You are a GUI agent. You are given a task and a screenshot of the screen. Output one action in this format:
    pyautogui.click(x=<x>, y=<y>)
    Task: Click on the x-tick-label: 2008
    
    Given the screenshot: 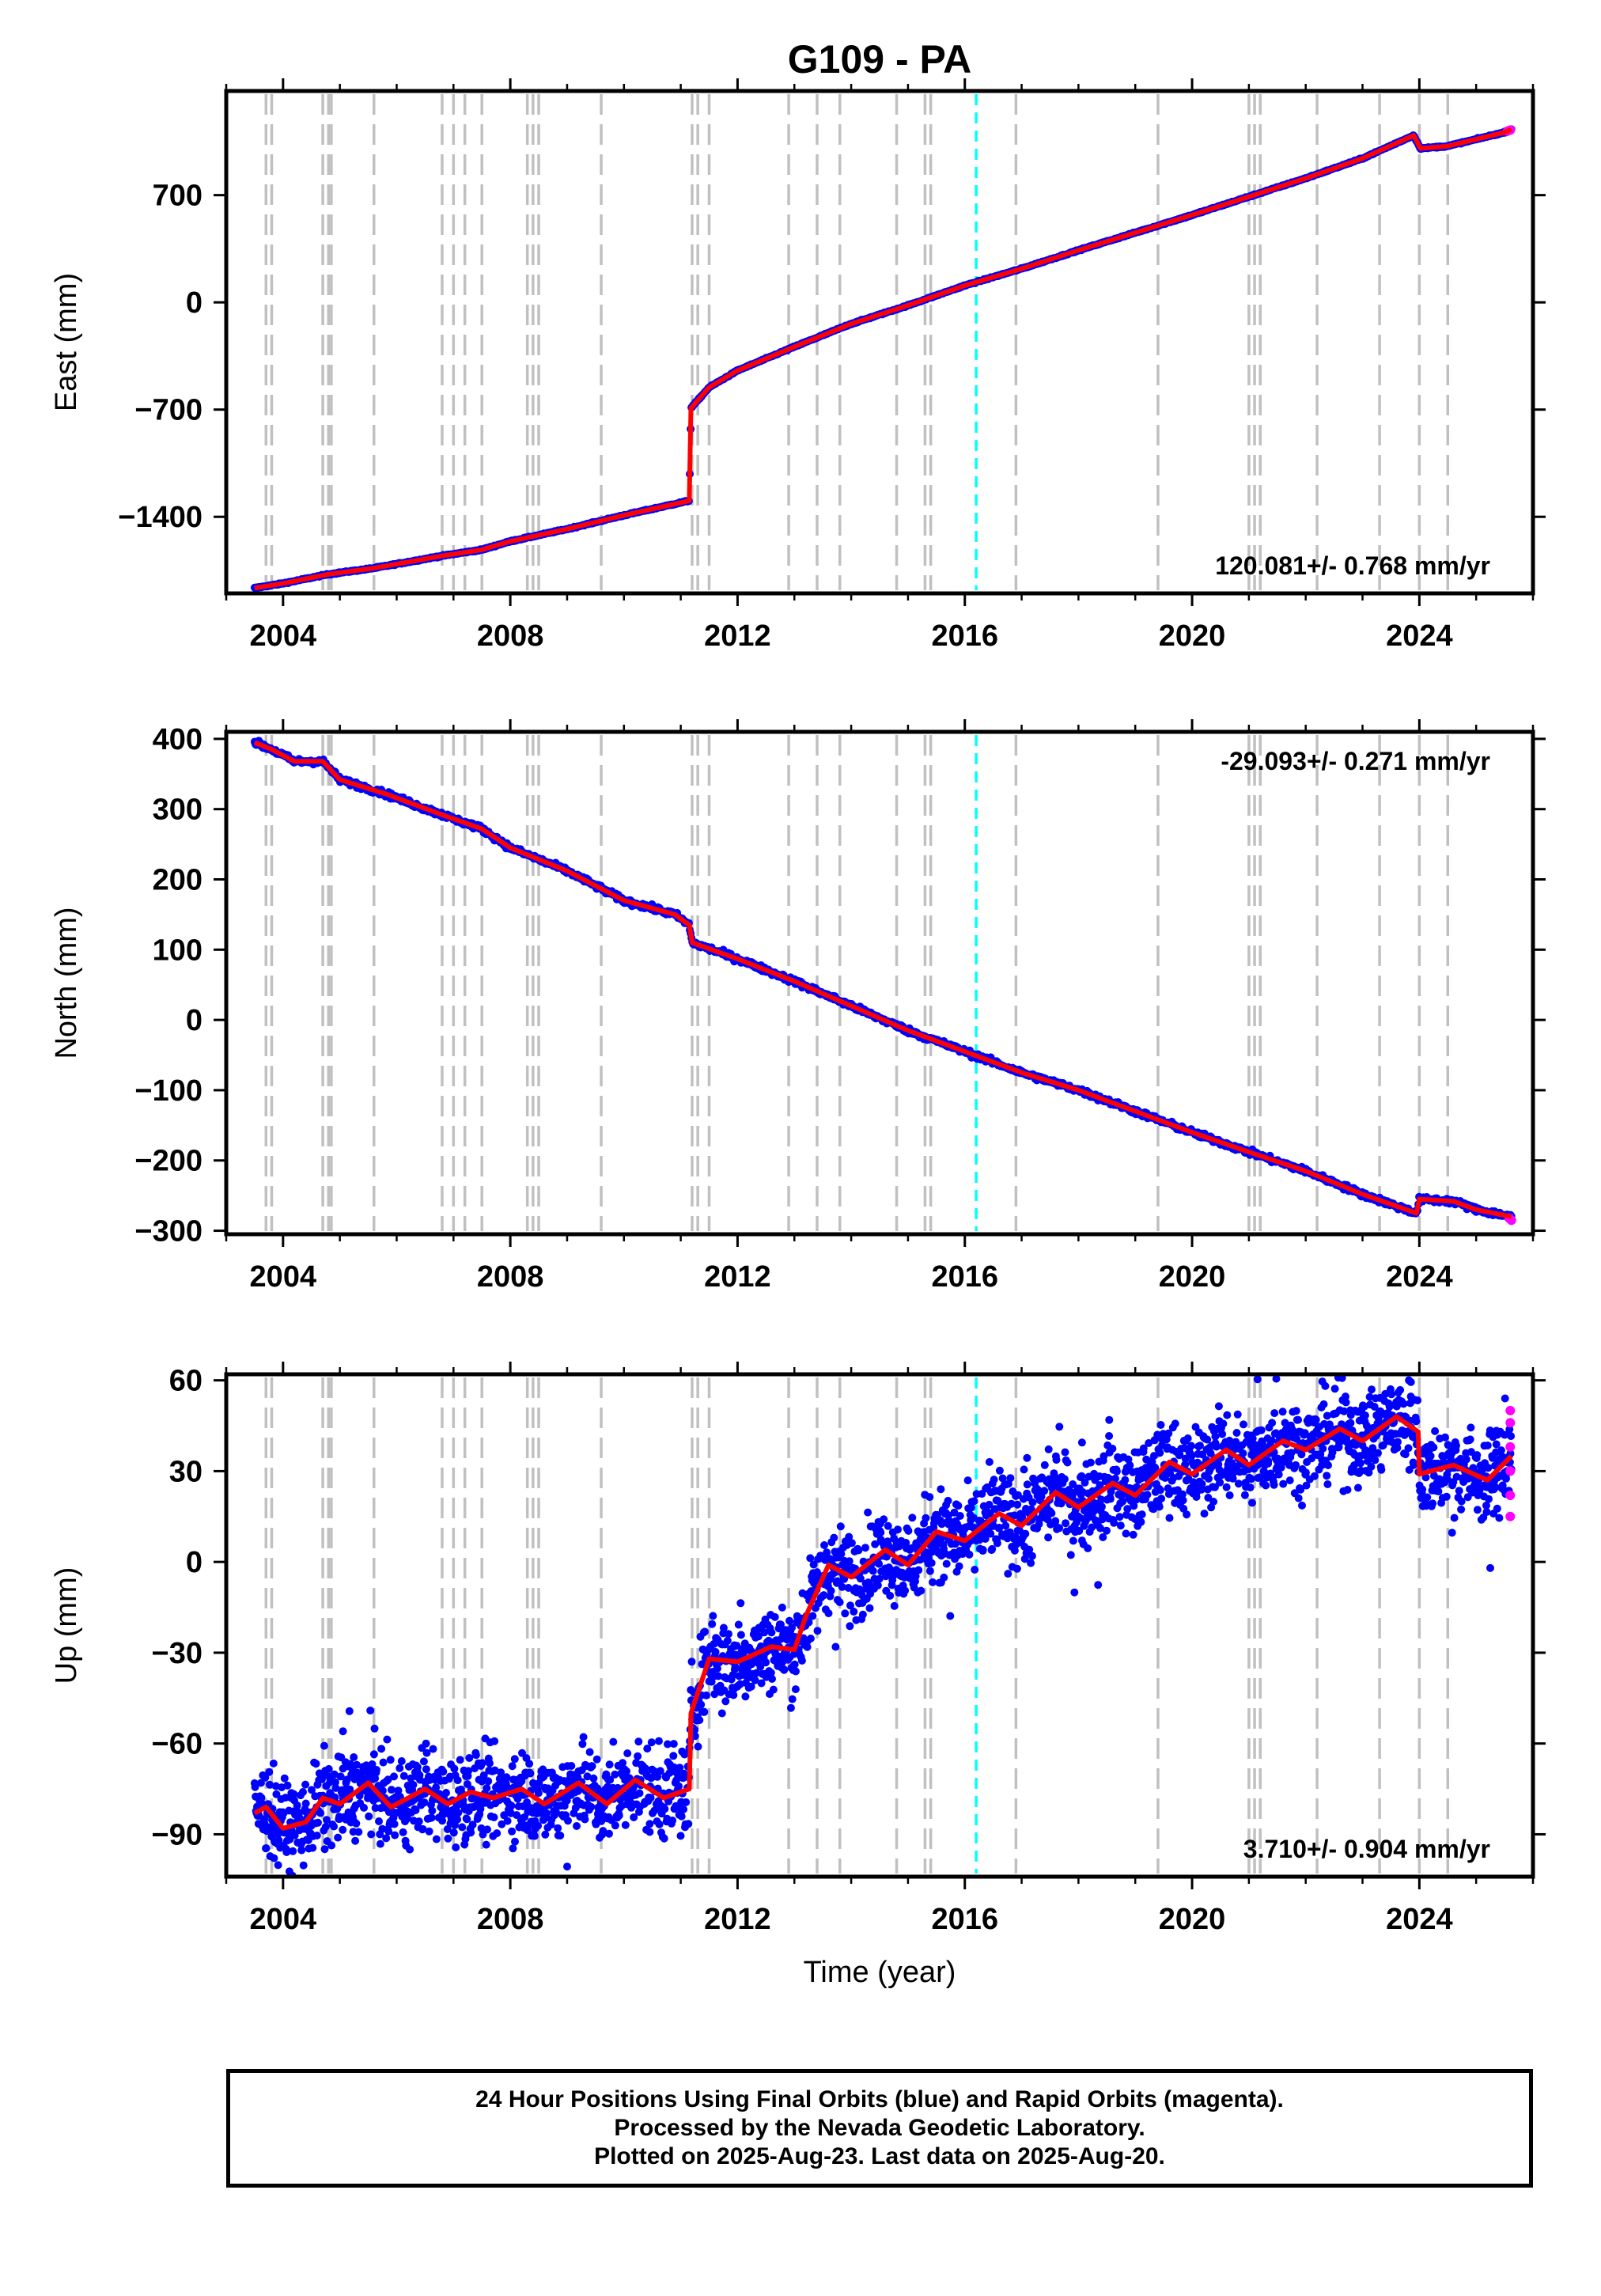 What is the action you would take?
    pyautogui.click(x=511, y=1277)
    